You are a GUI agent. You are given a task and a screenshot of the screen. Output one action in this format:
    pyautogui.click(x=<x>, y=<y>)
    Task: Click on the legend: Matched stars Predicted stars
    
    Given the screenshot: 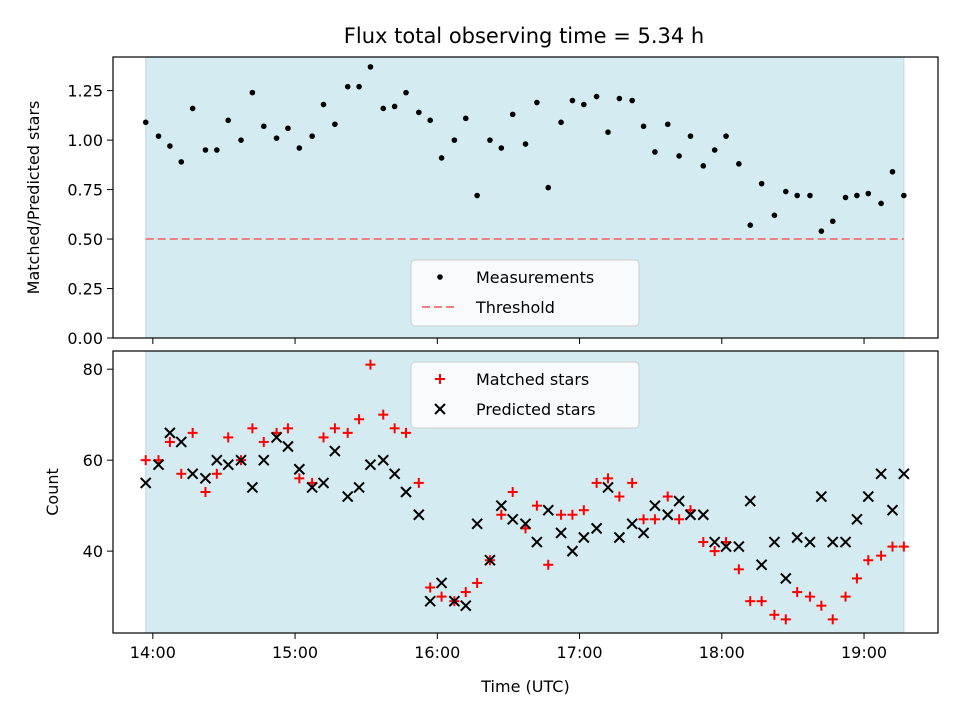 What is the action you would take?
    pyautogui.click(x=525, y=395)
    